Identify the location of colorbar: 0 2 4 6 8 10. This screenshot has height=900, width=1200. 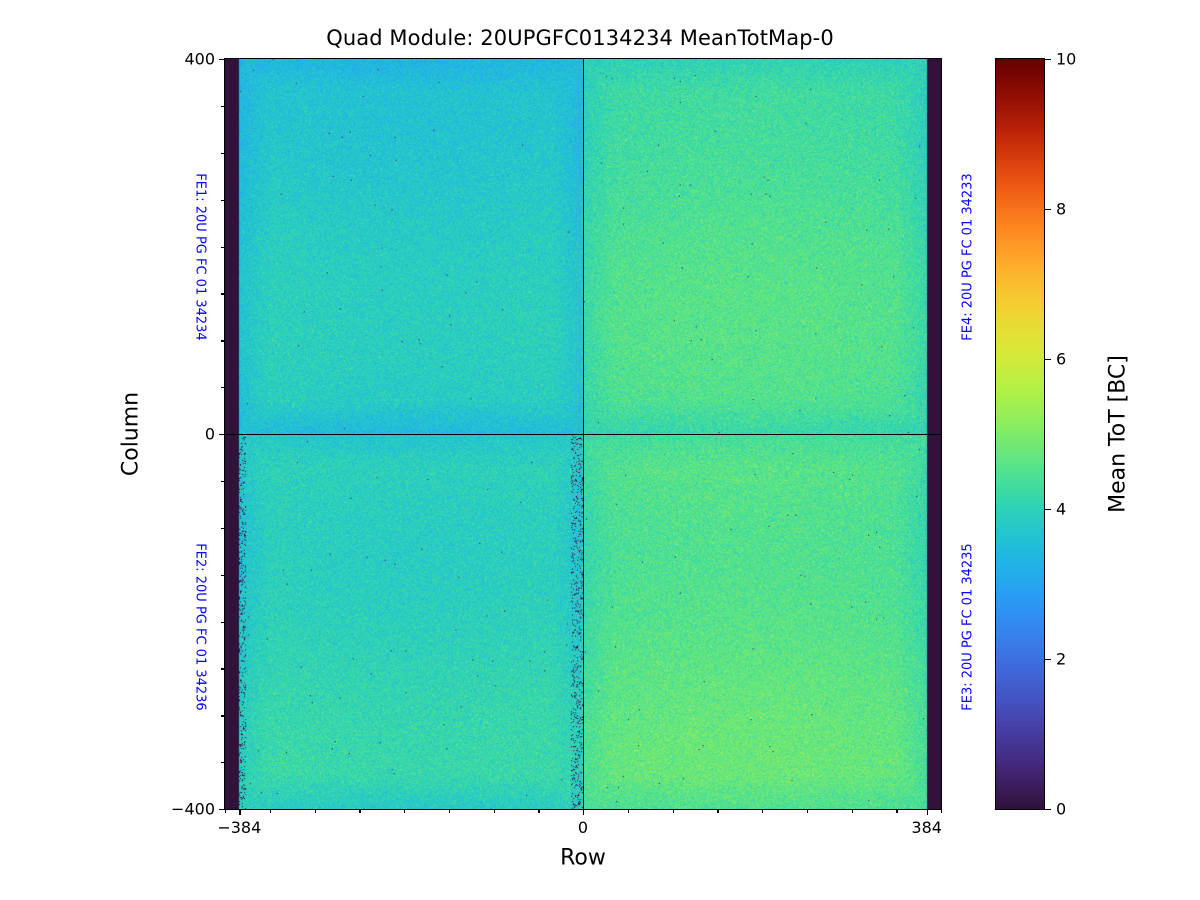
(1035, 434).